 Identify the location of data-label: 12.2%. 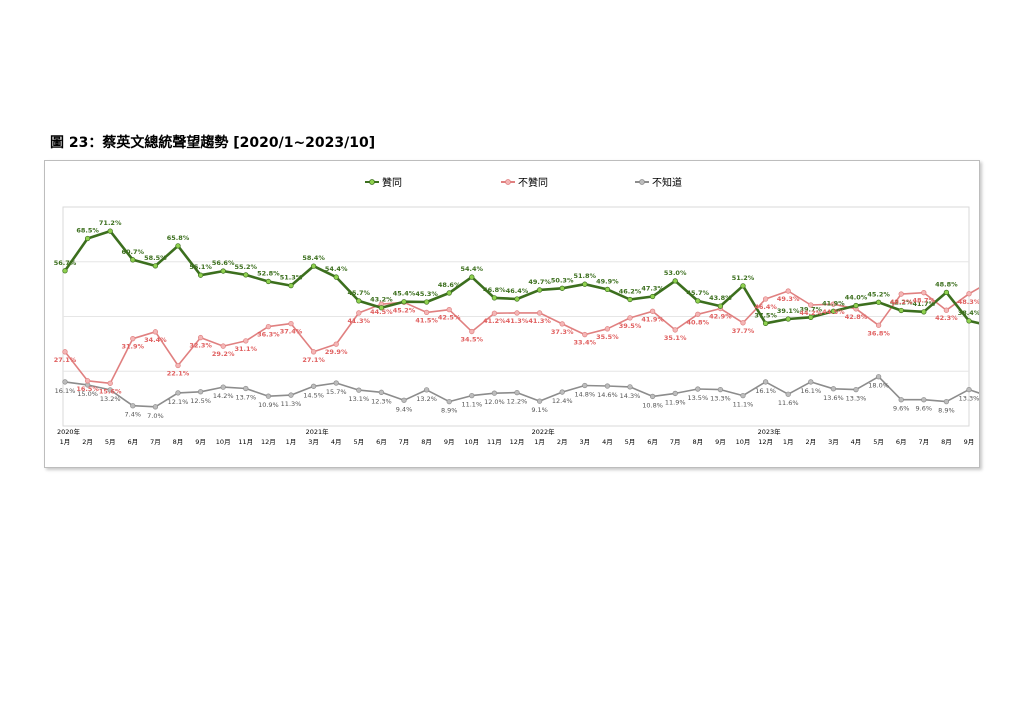
(517, 402).